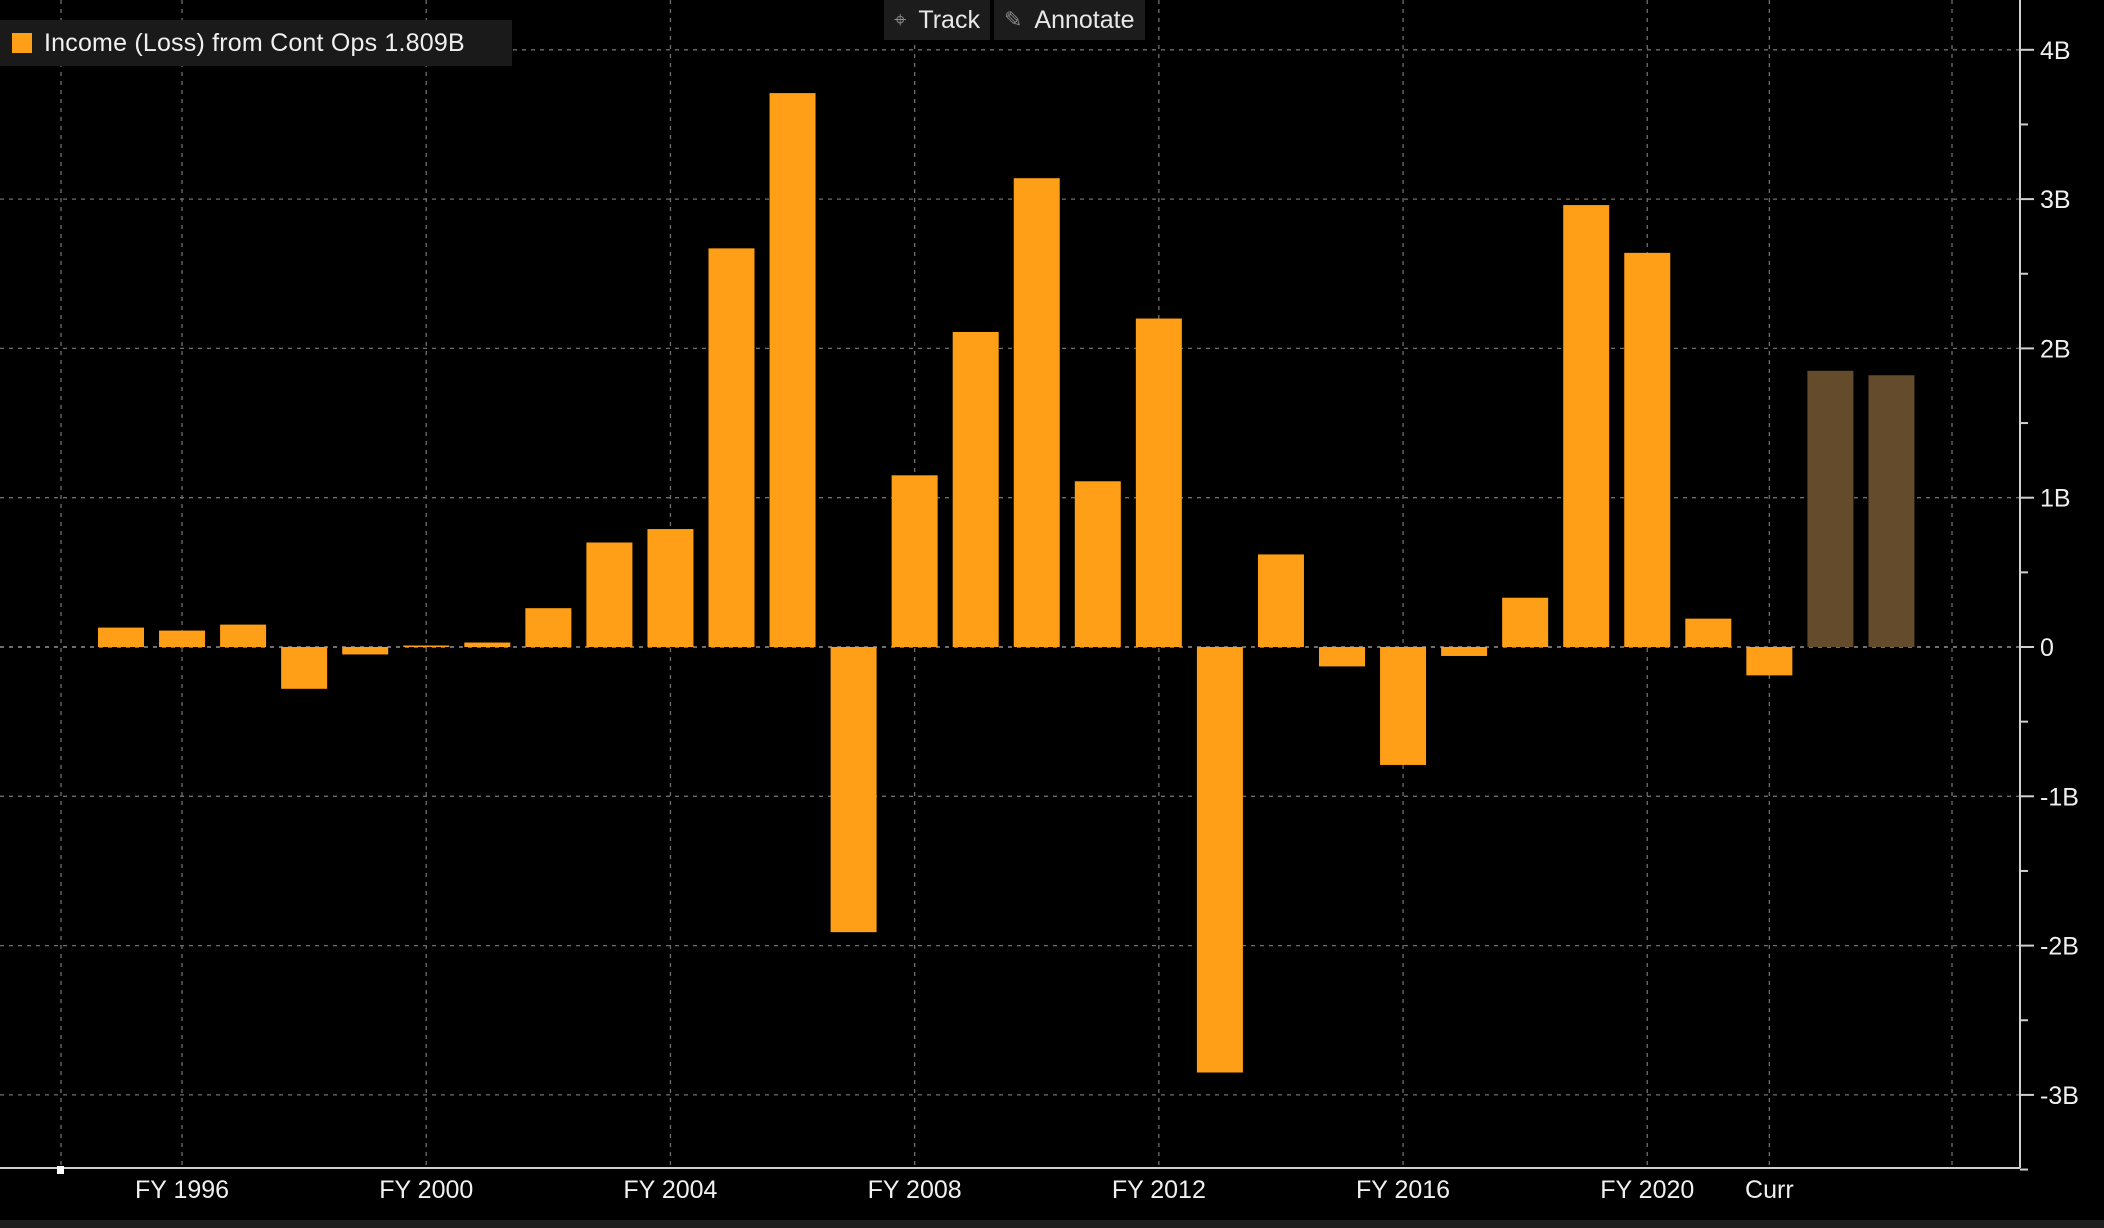  Describe the element at coordinates (60, 1170) in the screenshot. I see `x-axis-marker` at that location.